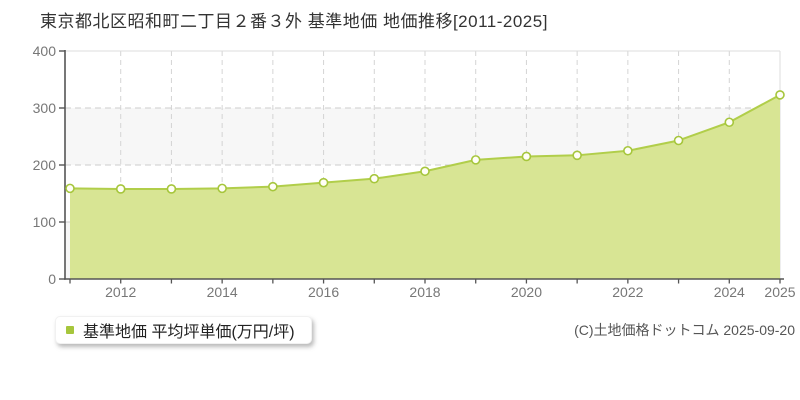 This screenshot has width=800, height=400. Describe the element at coordinates (52, 279) in the screenshot. I see `y-tick-label: 0` at that location.